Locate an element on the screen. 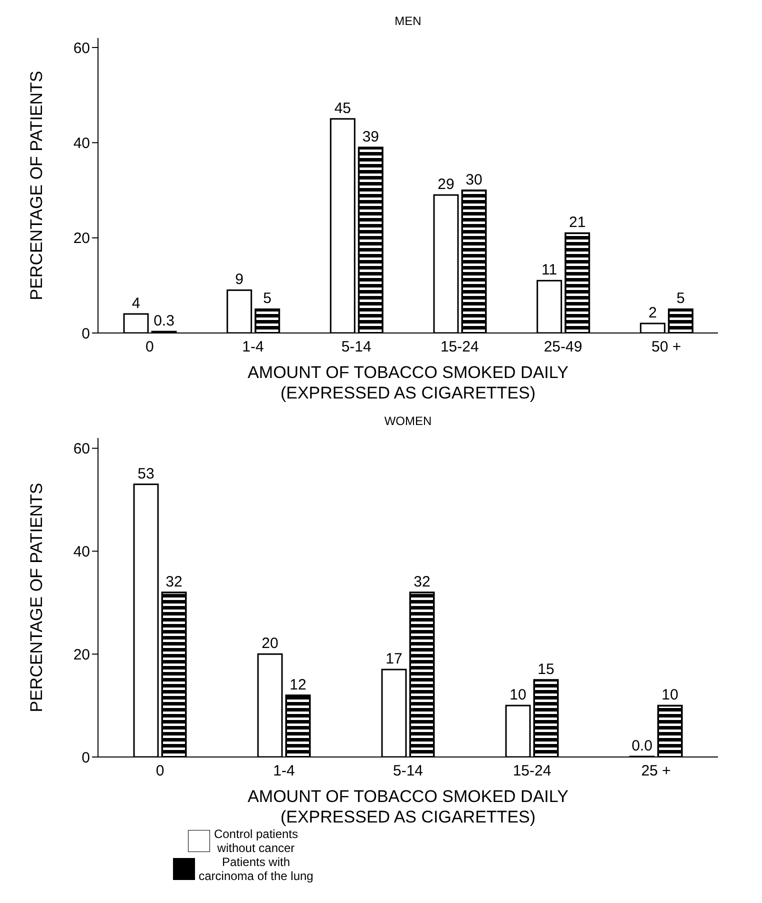 The width and height of the screenshot is (762, 903). data-label: 53 is located at coordinates (146, 473).